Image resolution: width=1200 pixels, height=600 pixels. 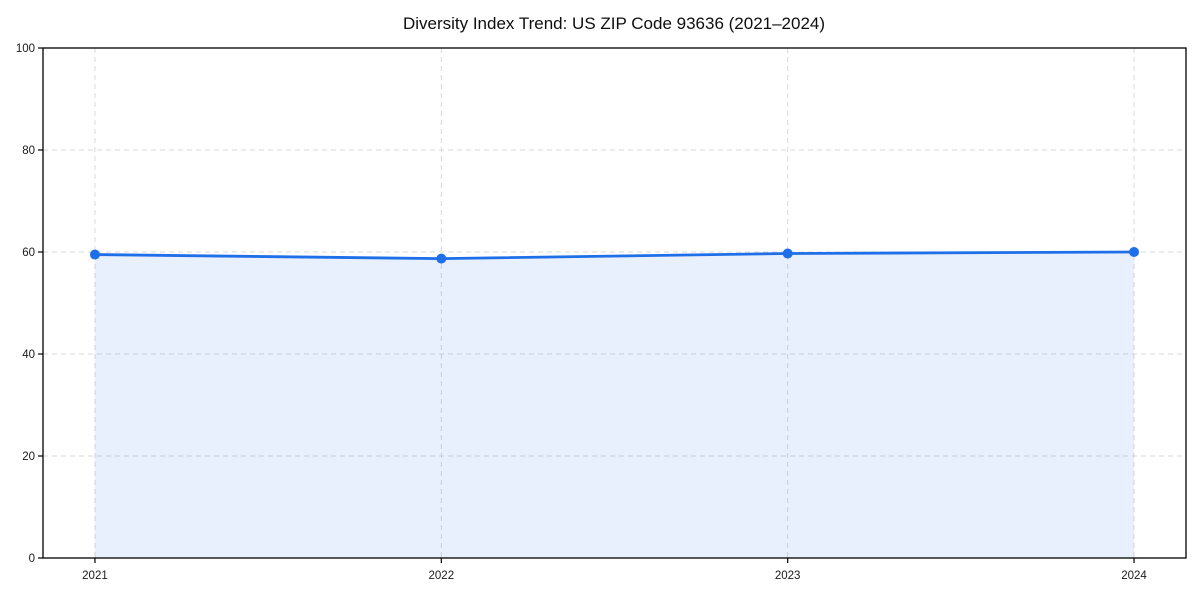 What do you see at coordinates (614, 255) in the screenshot?
I see `trend-line` at bounding box center [614, 255].